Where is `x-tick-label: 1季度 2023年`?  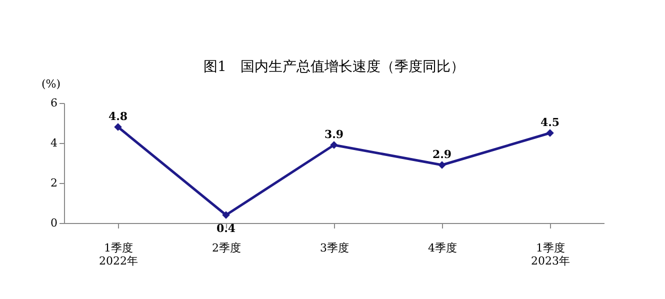
x-tick-label: 1季度 2023年 is located at coordinates (550, 255).